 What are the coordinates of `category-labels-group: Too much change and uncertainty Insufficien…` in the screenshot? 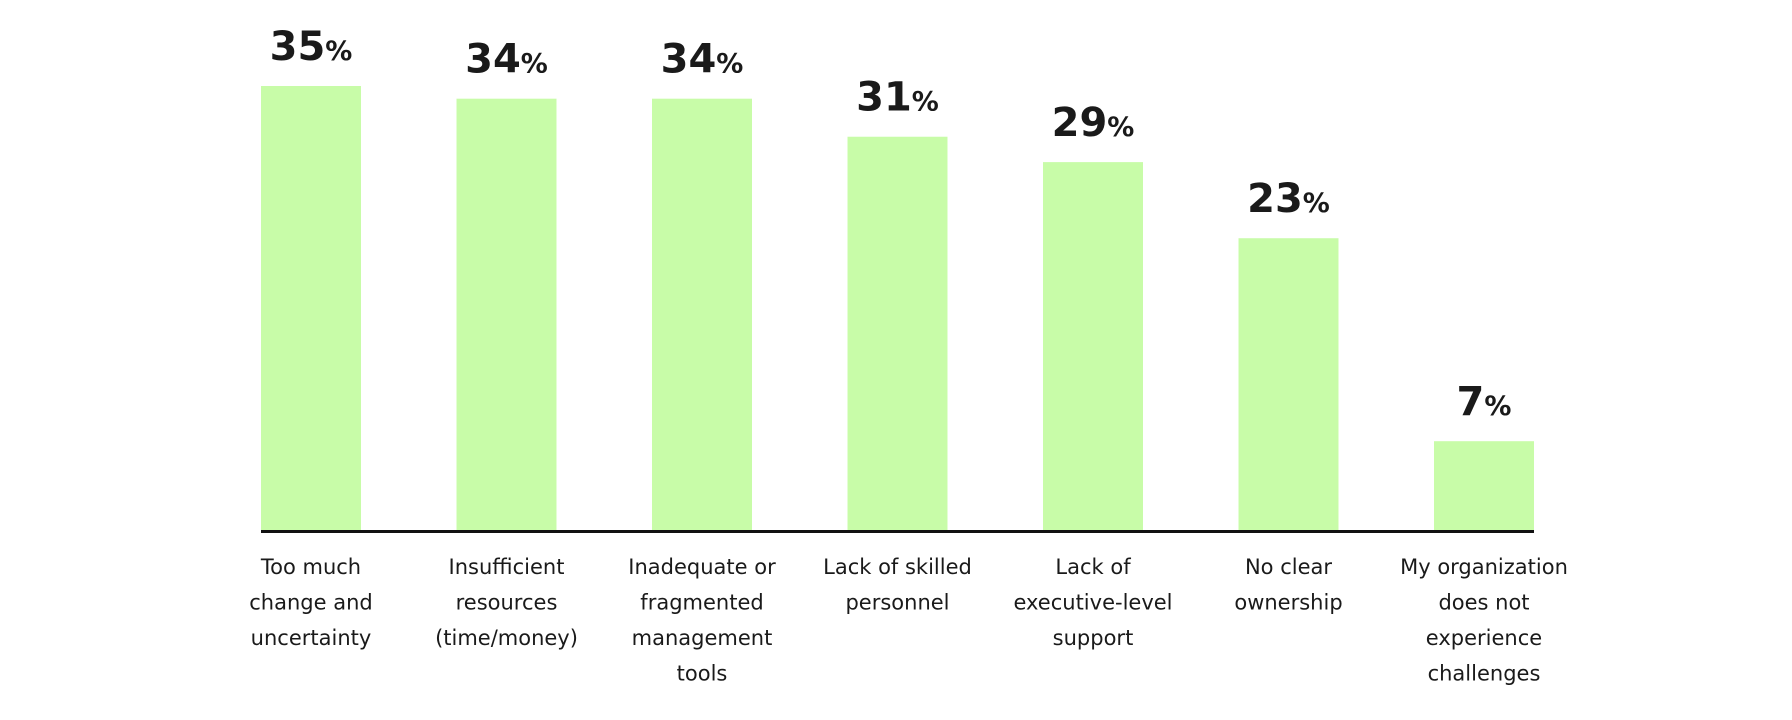 It's located at (908, 620).